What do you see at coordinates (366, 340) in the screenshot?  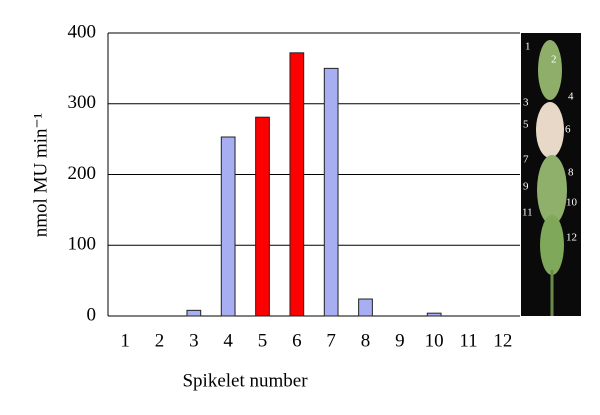 I see `x-tick-label: 8` at bounding box center [366, 340].